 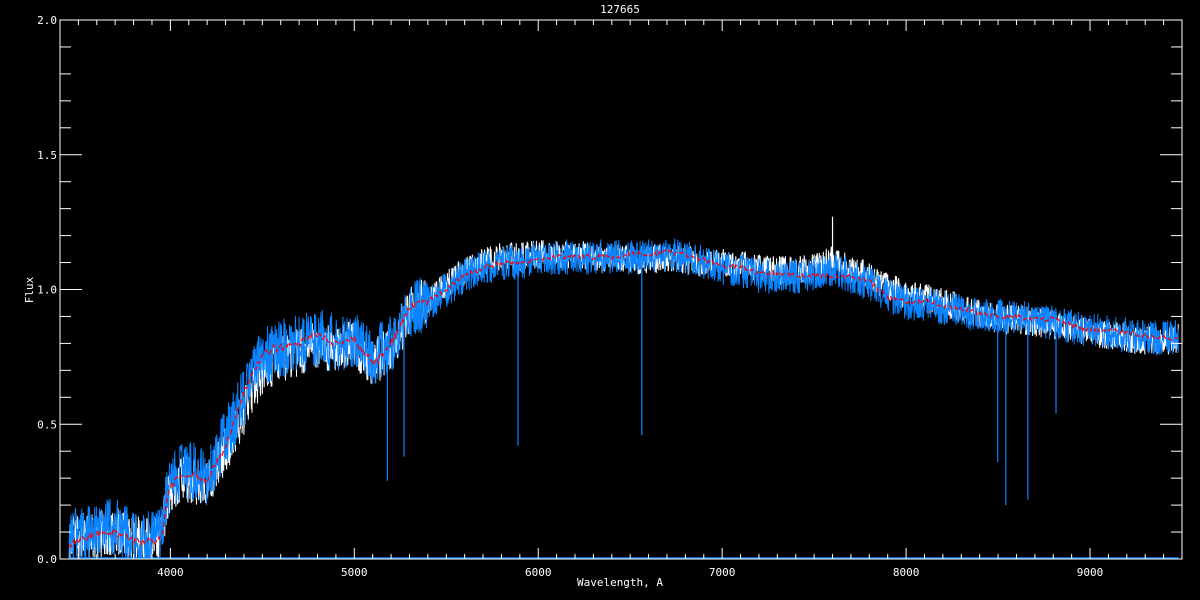 What do you see at coordinates (538, 572) in the screenshot?
I see `x-tick-label: 6000` at bounding box center [538, 572].